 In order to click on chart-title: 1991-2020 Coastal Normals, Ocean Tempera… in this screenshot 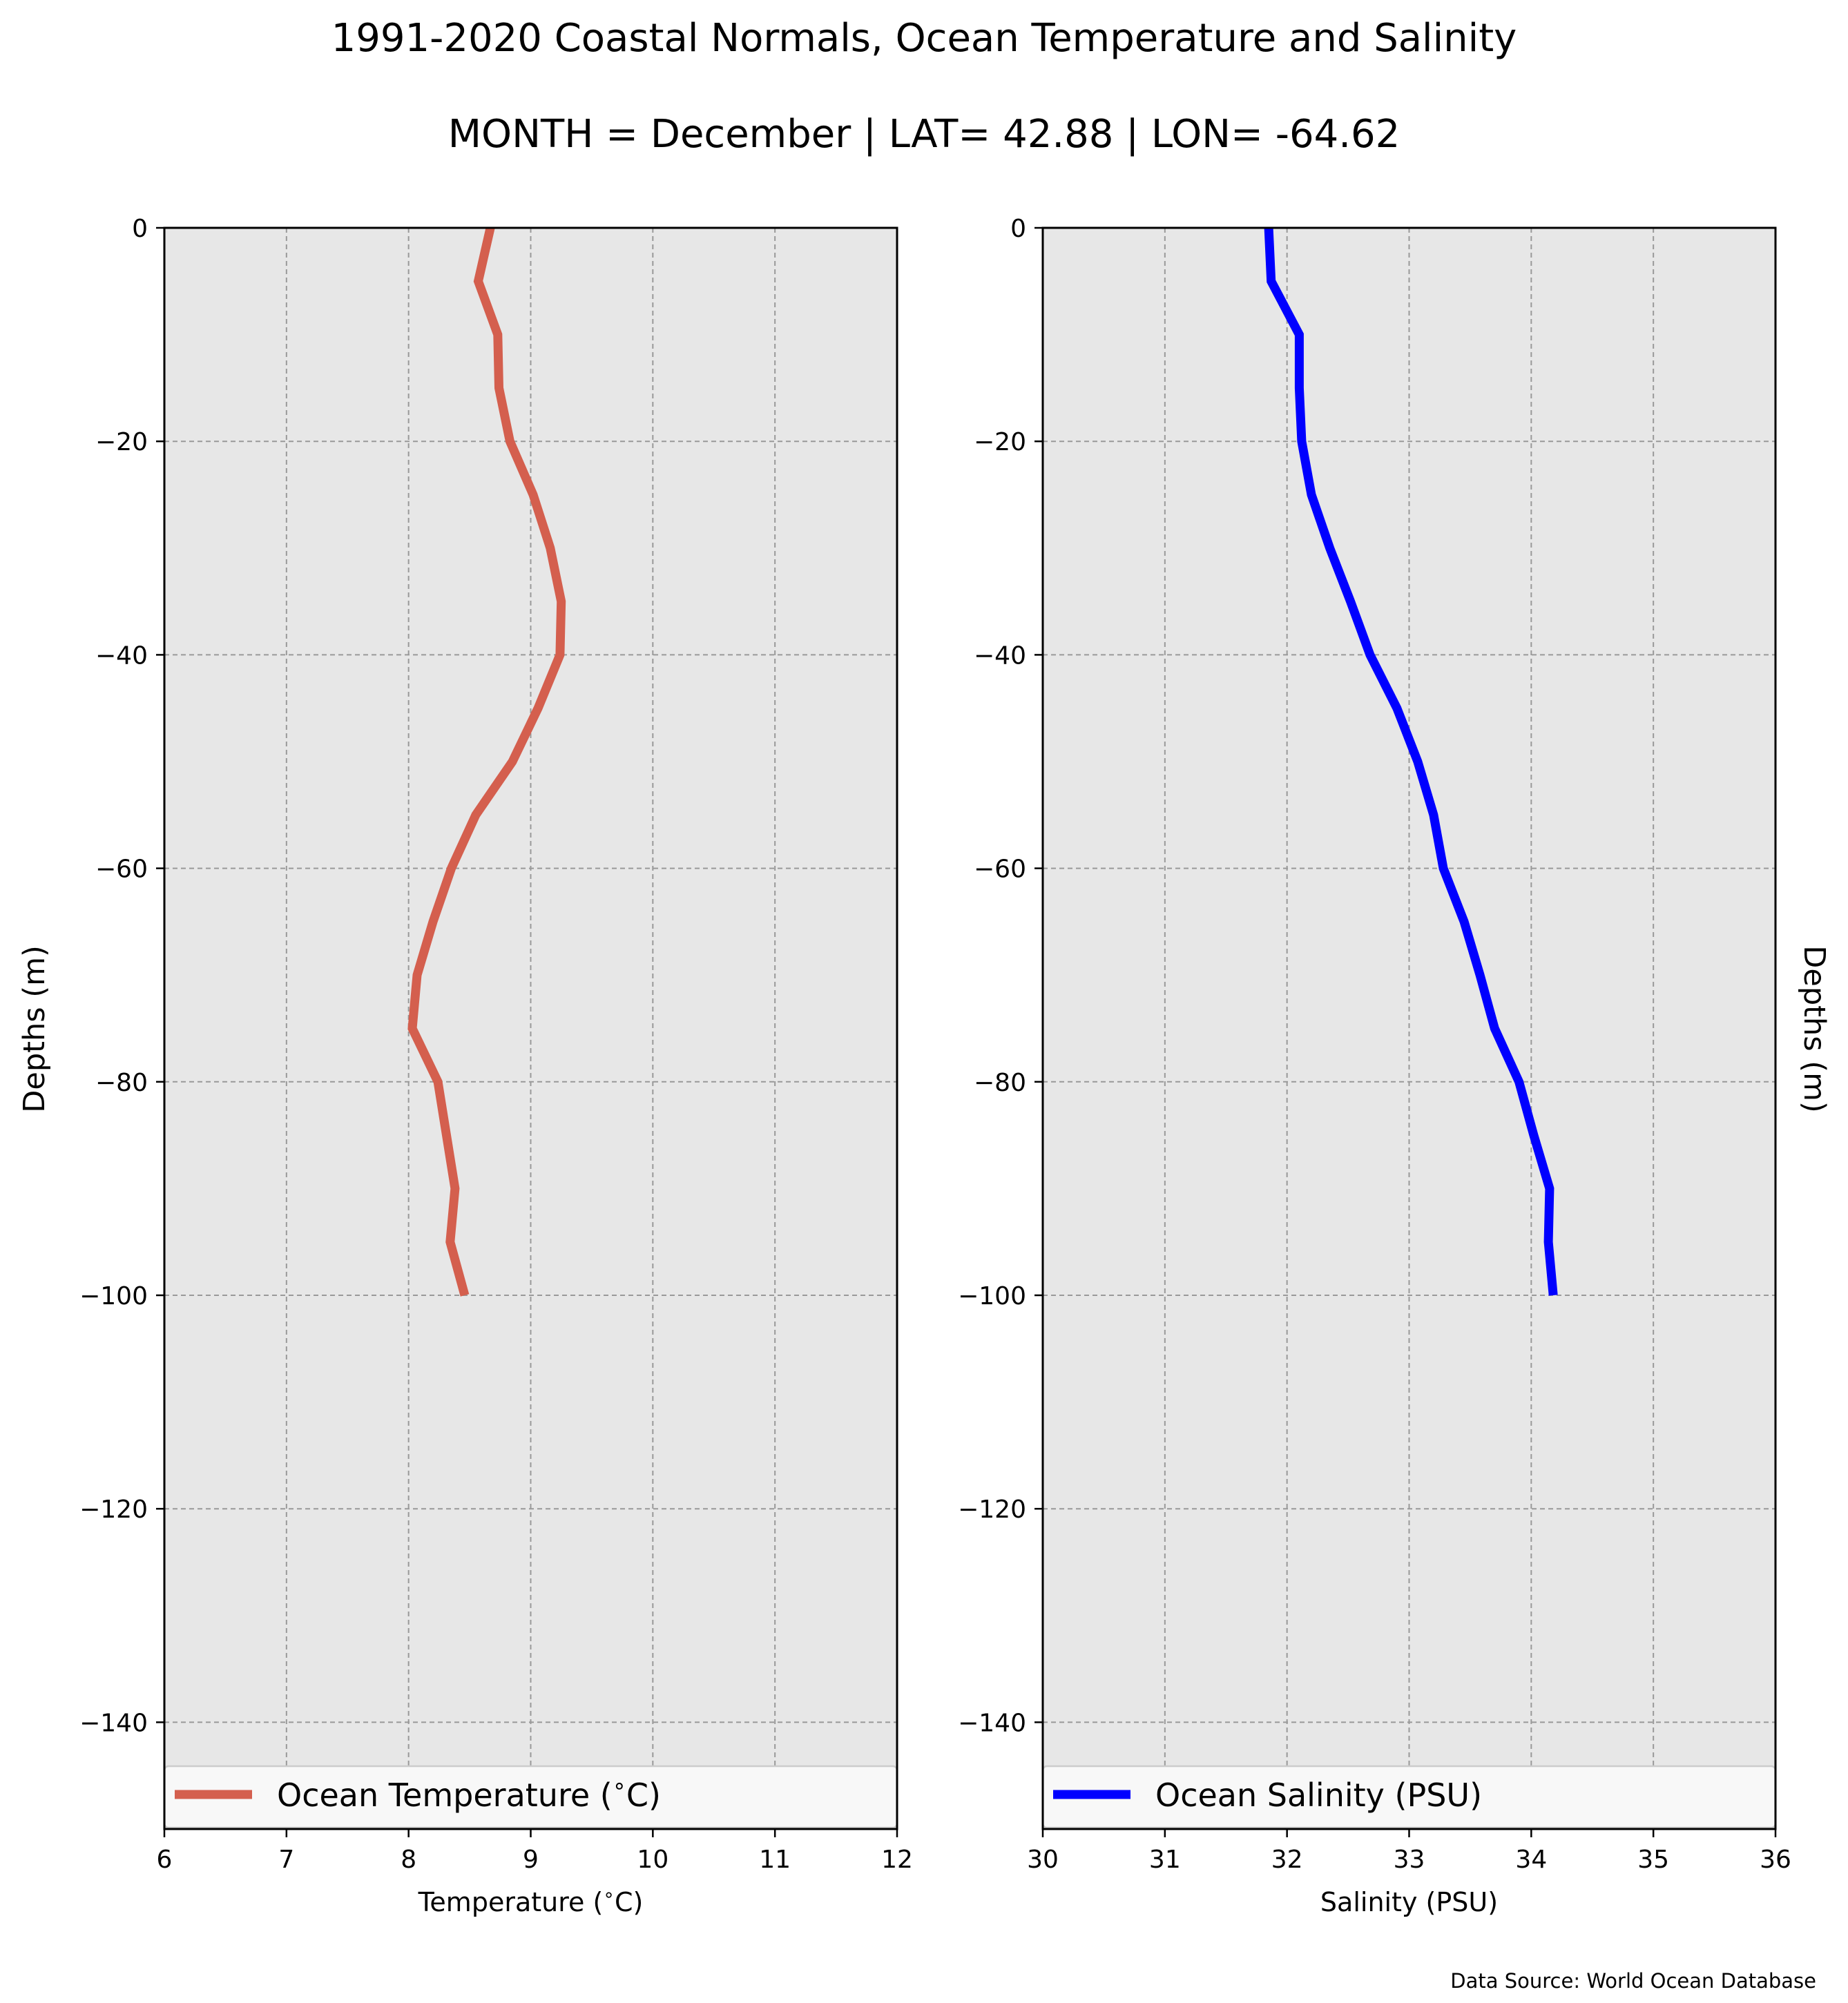, I will do `click(924, 39)`.